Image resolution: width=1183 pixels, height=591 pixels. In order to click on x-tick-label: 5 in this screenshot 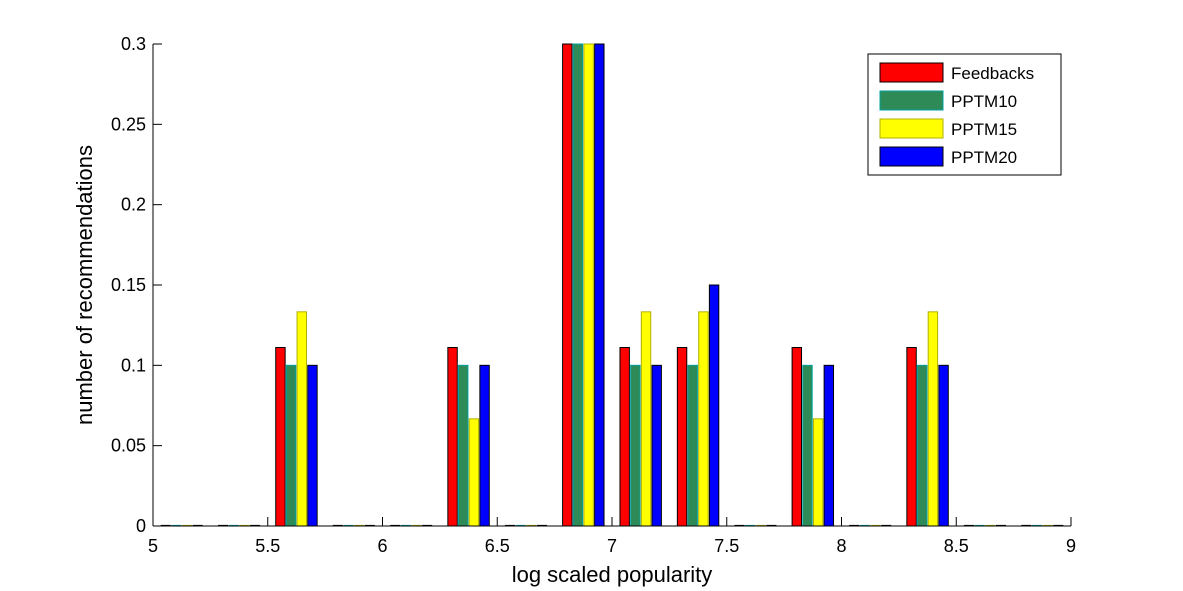, I will do `click(153, 546)`.